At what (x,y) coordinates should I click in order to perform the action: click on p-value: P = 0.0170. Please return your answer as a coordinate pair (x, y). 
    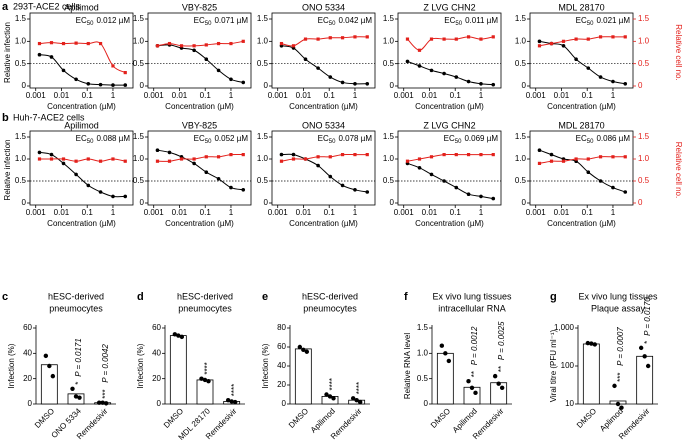
    Looking at the image, I should click on (647, 316).